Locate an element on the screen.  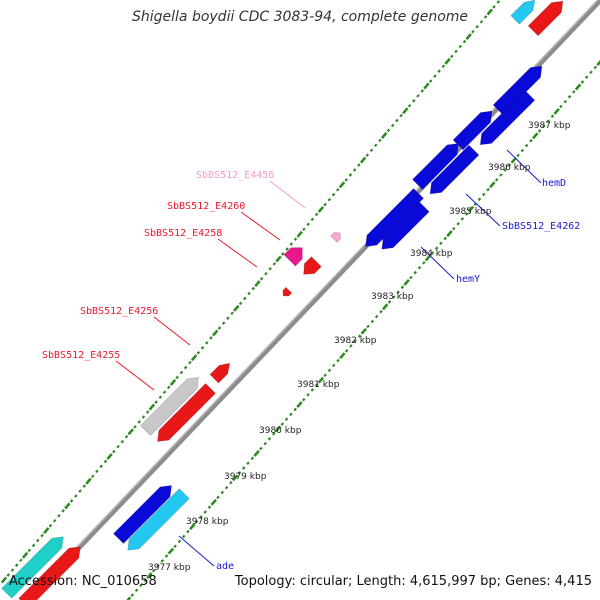
tick-label: 3985 kbp is located at coordinates (470, 212).